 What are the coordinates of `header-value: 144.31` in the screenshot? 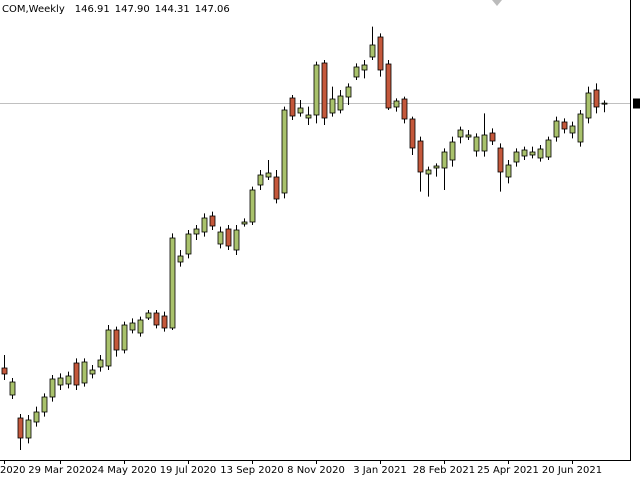 It's located at (172, 9).